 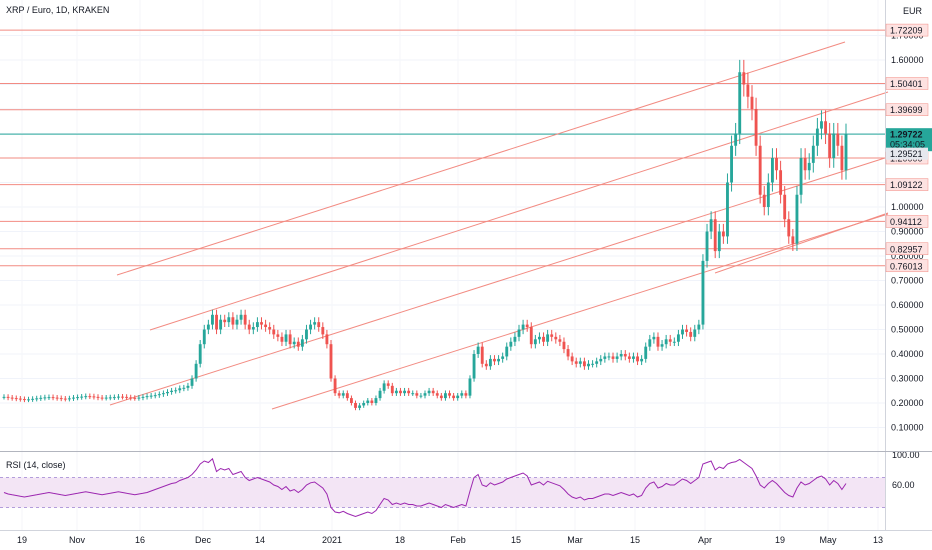 I want to click on current-price-tag, so click(x=909, y=140).